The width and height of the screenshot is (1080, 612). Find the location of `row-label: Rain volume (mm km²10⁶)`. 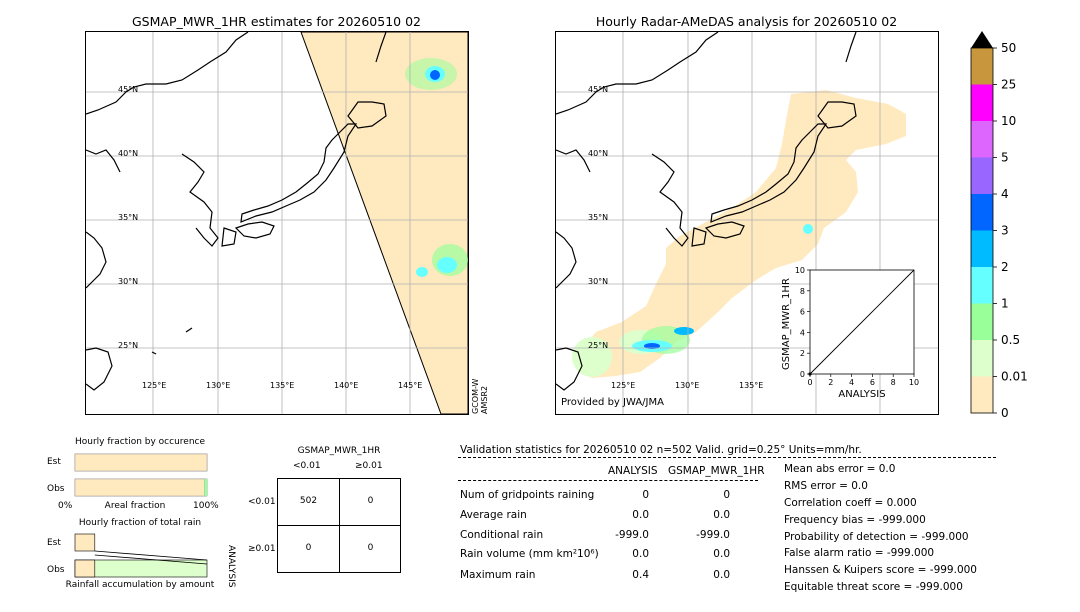

row-label: Rain volume (mm km²10⁶) is located at coordinates (529, 554).